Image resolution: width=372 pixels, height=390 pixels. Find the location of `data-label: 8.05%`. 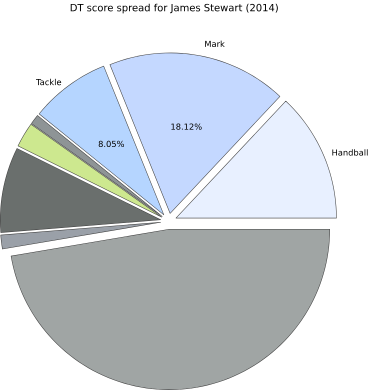

data-label: 8.05% is located at coordinates (111, 144).